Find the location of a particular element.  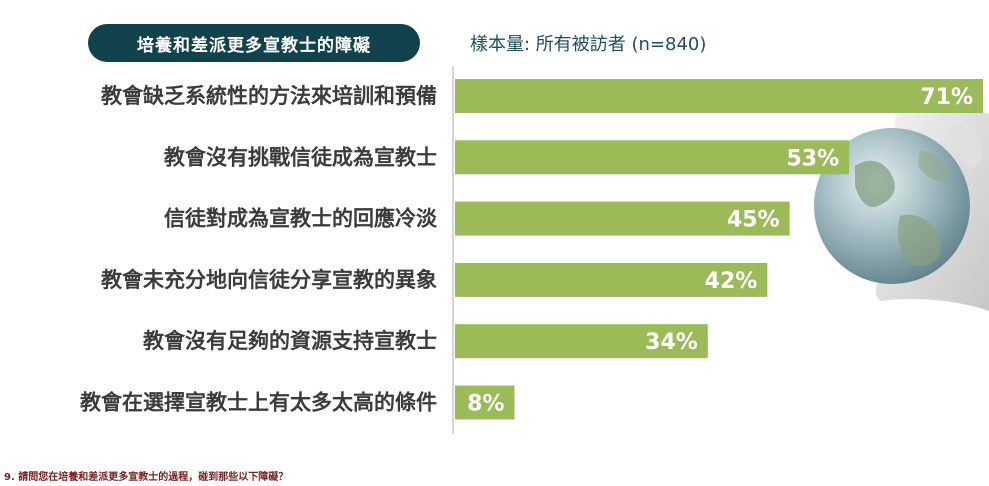

value-label: 42% is located at coordinates (731, 281).